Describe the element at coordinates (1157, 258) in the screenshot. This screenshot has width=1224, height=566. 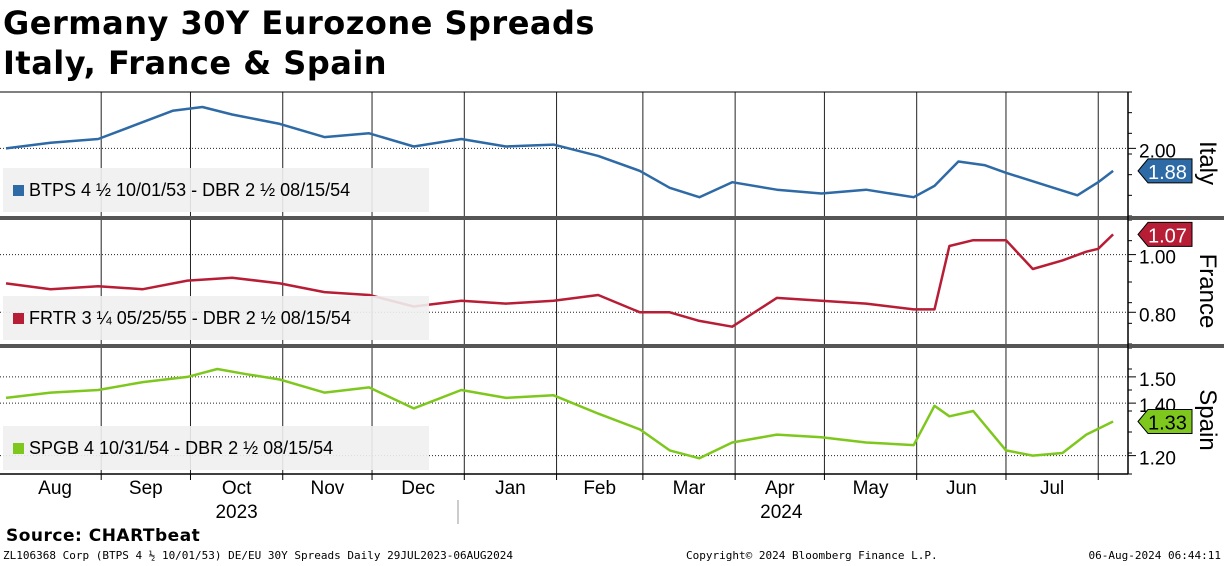
I see `y-tick-label: 1.00` at that location.